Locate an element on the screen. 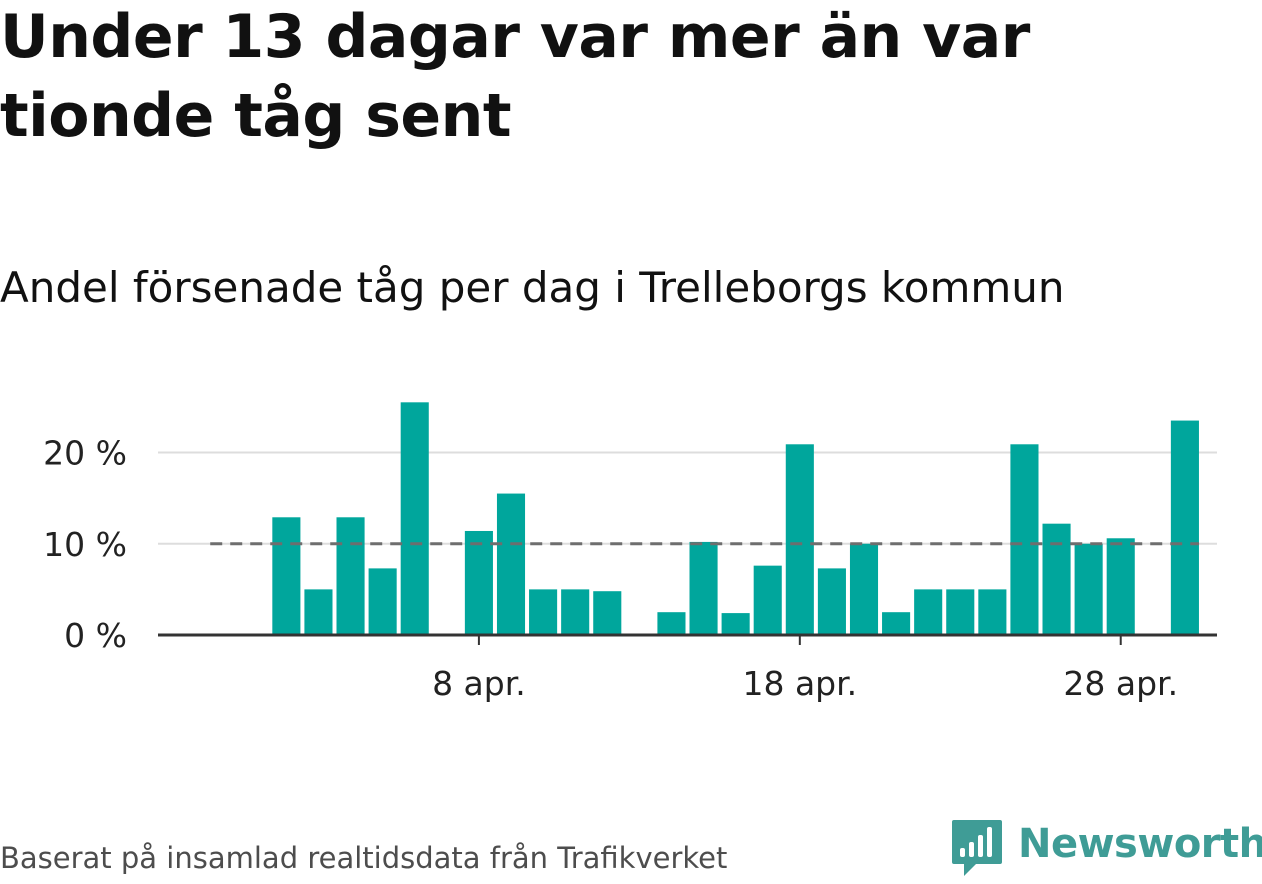  logo-text: Newsworthy is located at coordinates (1140, 844).